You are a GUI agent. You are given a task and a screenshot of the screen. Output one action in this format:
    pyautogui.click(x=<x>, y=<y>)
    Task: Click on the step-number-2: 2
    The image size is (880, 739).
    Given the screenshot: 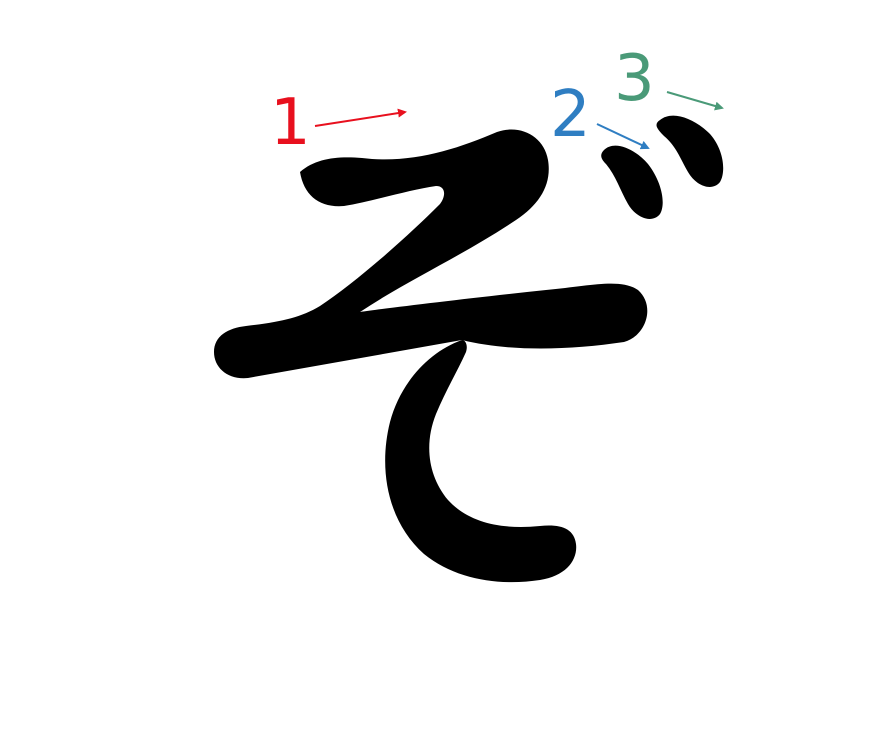 What is the action you would take?
    pyautogui.click(x=570, y=115)
    